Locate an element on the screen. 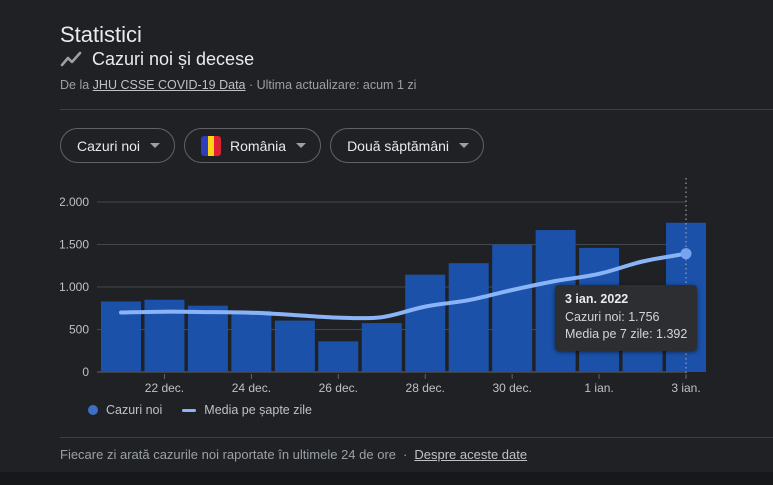 The height and width of the screenshot is (485, 773). x-axis-label: 1 ian. is located at coordinates (598, 388).